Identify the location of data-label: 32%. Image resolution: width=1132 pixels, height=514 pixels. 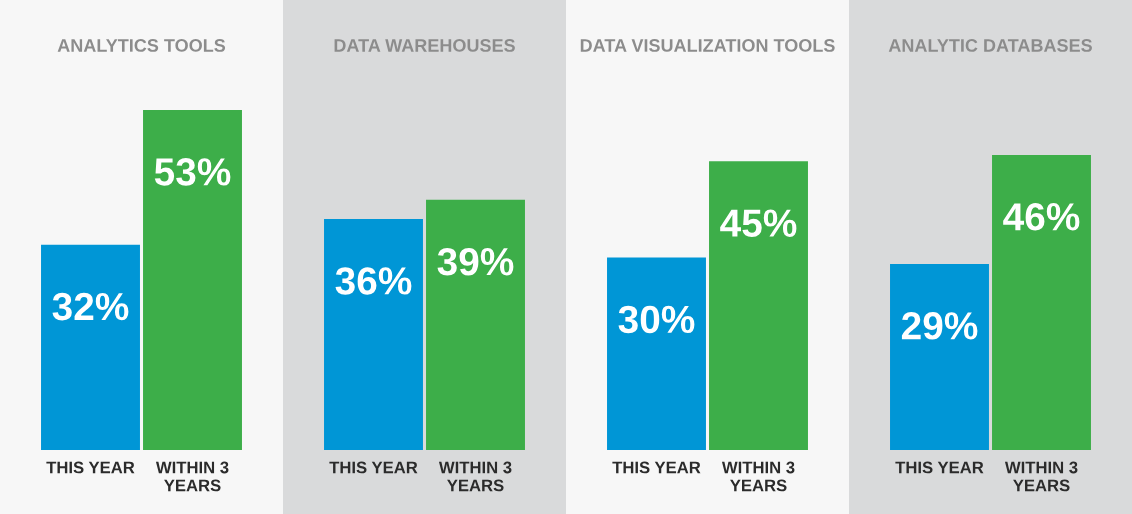
(90, 306).